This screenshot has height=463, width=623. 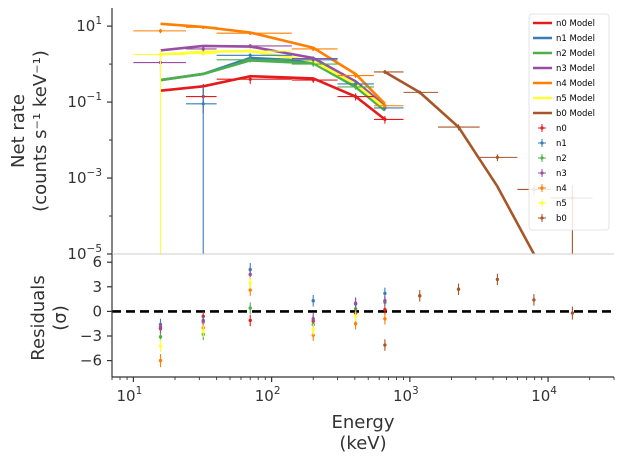 What do you see at coordinates (542, 188) in the screenshot?
I see `legend-marker-n4` at bounding box center [542, 188].